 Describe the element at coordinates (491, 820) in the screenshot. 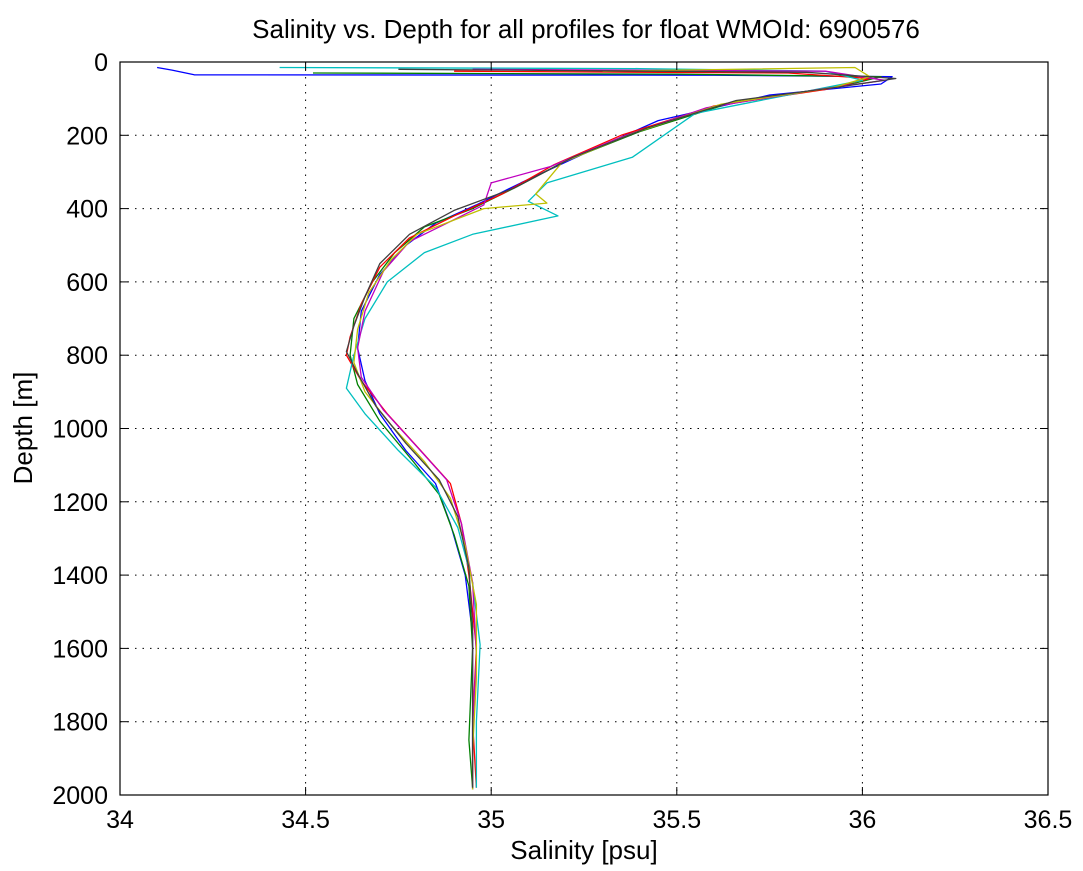

I see `x-tick-label: 35` at that location.